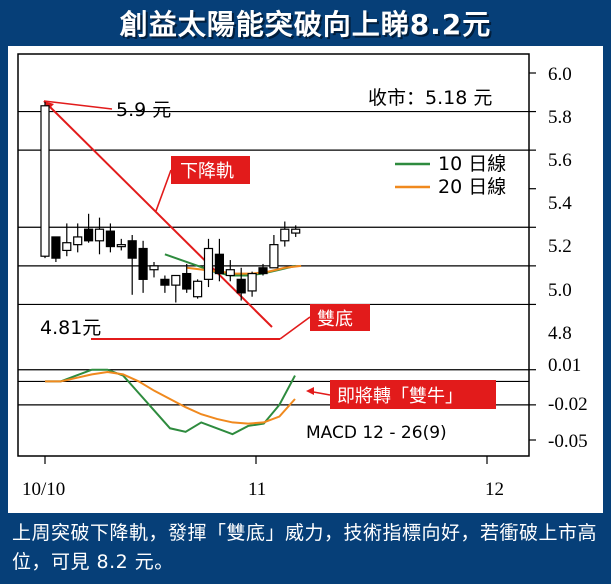 The height and width of the screenshot is (584, 611). I want to click on trendline-label: 下降軌, so click(207, 171).